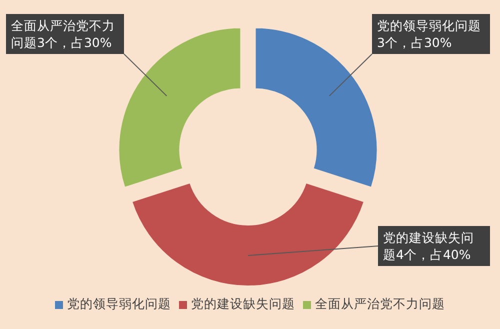 The width and height of the screenshot is (500, 329). What do you see at coordinates (434, 246) in the screenshot?
I see `data-label: 党的建设缺失问题4个，占40%` at bounding box center [434, 246].